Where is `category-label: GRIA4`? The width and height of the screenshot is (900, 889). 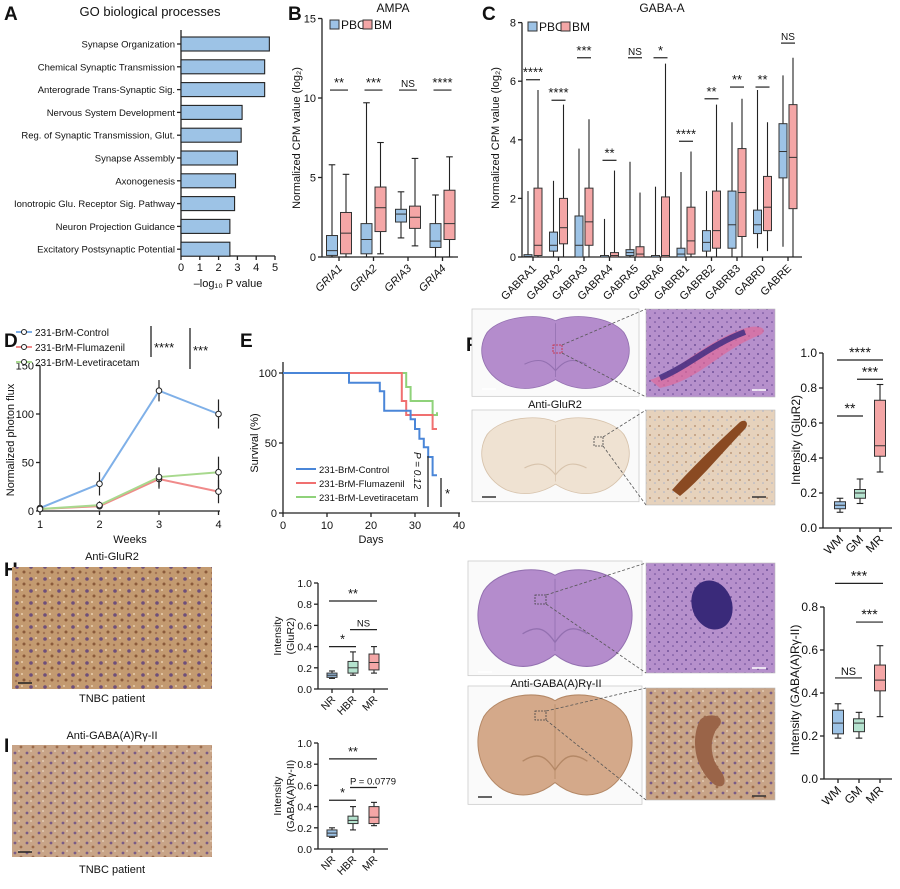 category-label: GRIA4 is located at coordinates (433, 279).